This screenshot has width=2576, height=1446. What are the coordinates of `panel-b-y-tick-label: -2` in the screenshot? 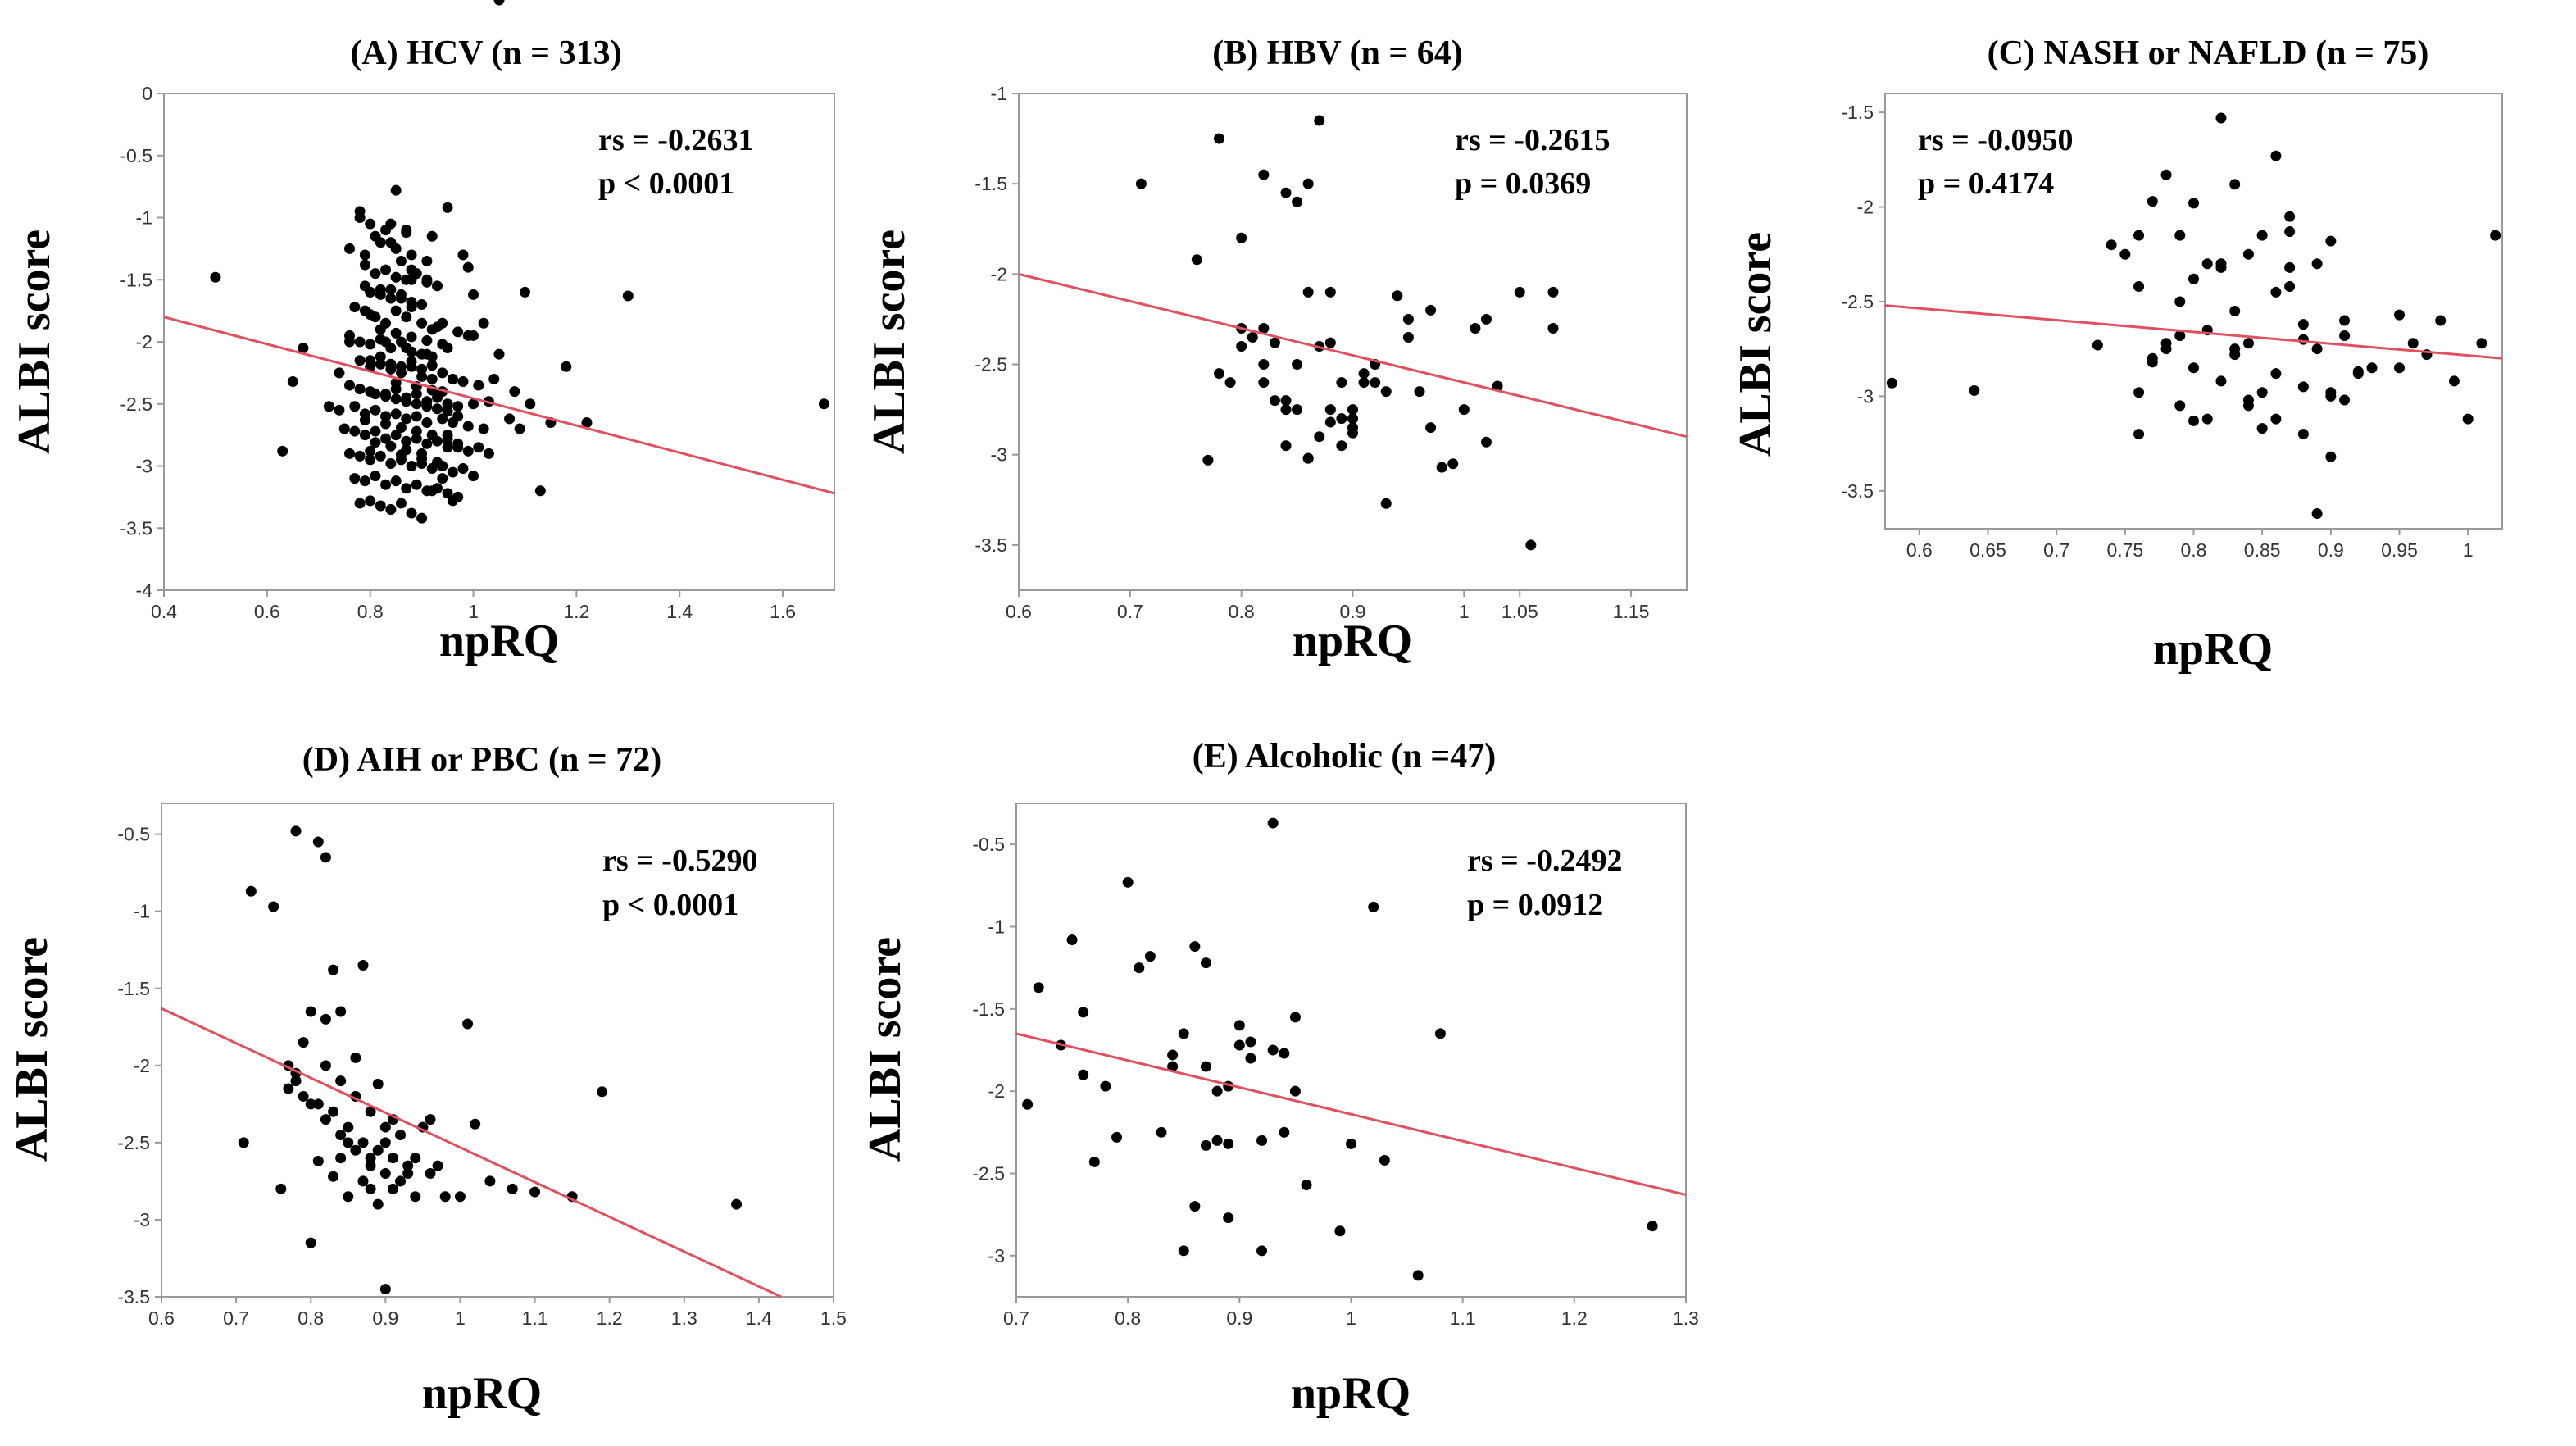 It's located at (999, 274).